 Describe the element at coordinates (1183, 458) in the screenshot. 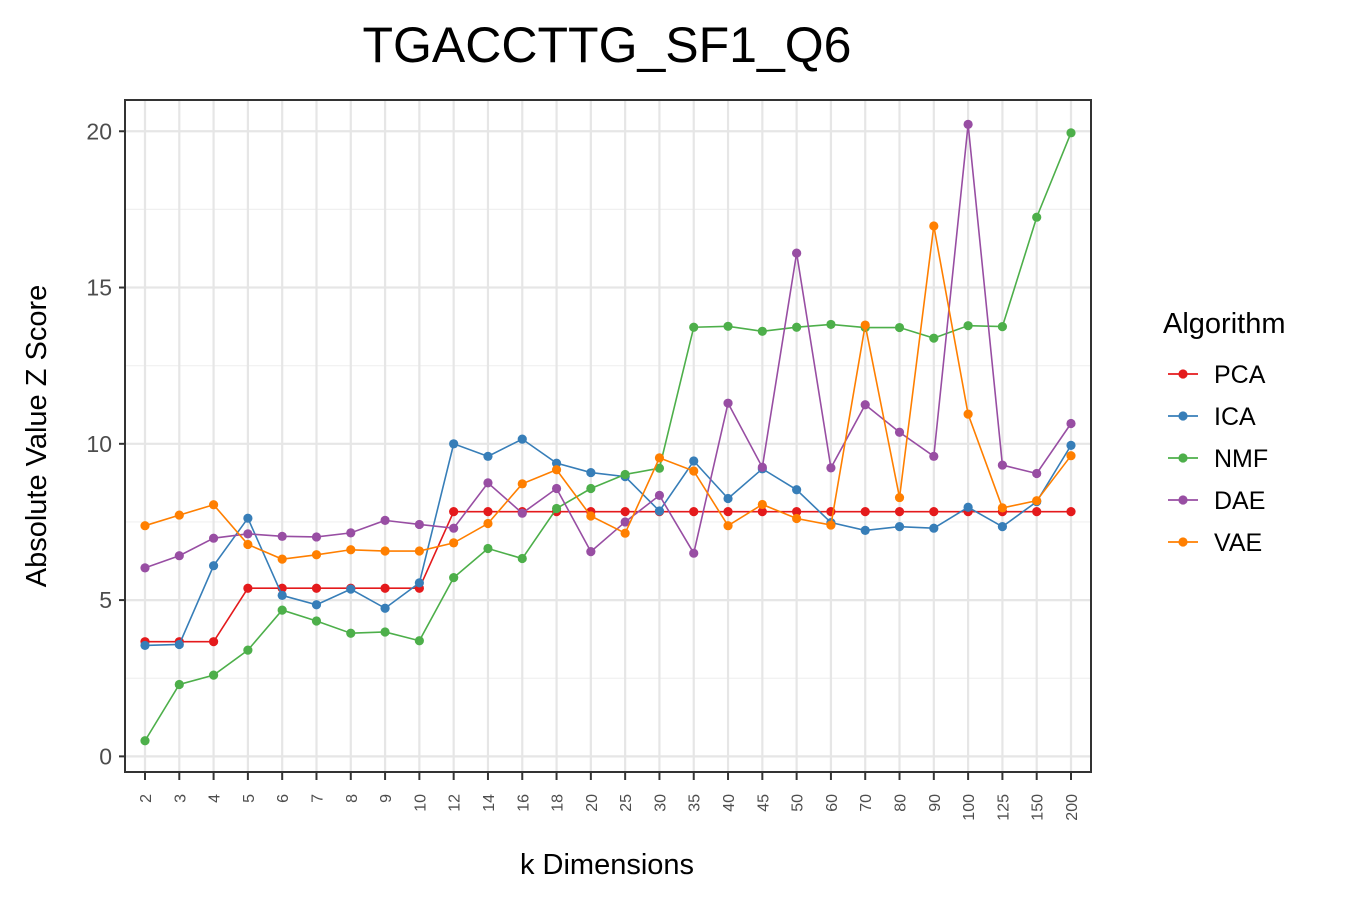

I see `legend-swatch-point-nmf` at that location.